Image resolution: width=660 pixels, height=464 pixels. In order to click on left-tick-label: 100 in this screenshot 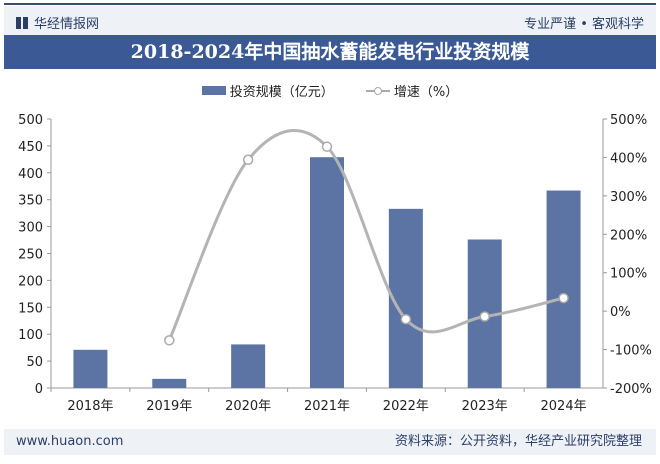, I will do `click(30, 335)`.